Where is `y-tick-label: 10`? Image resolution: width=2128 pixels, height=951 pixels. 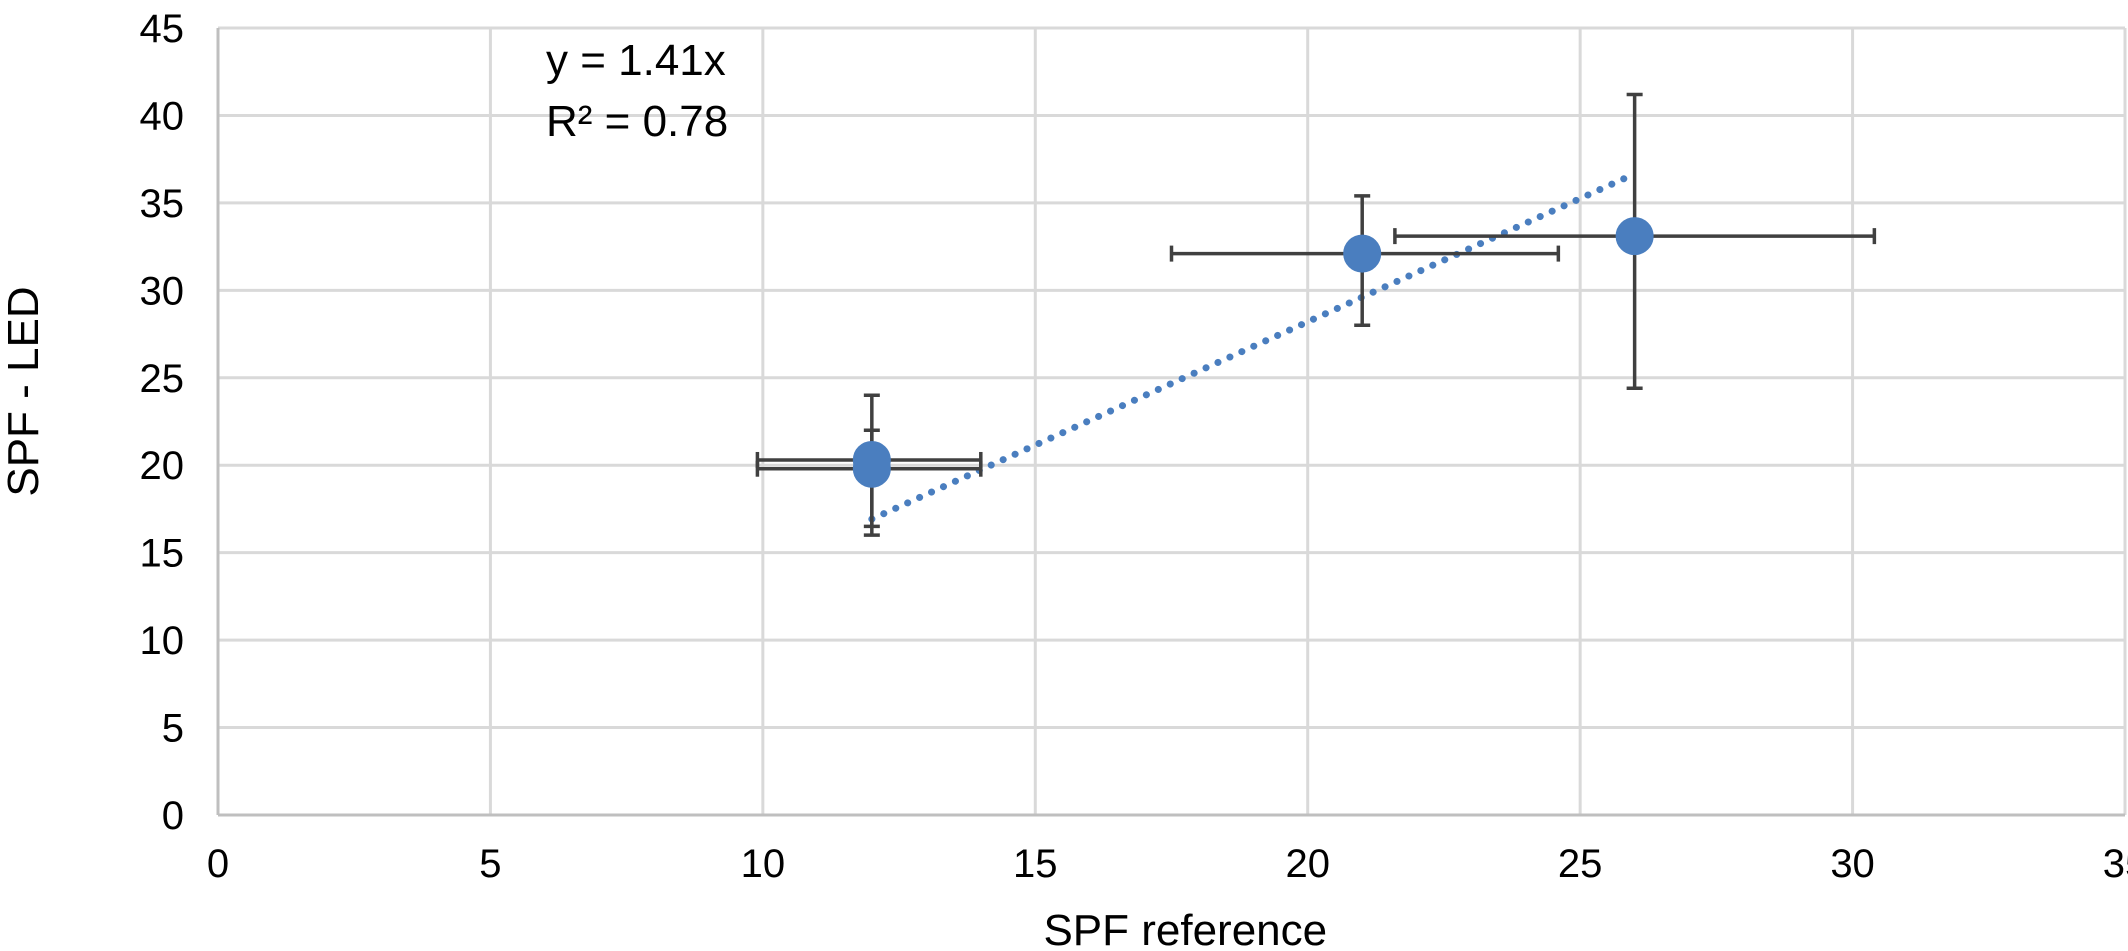 y-tick-label: 10 is located at coordinates (162, 641).